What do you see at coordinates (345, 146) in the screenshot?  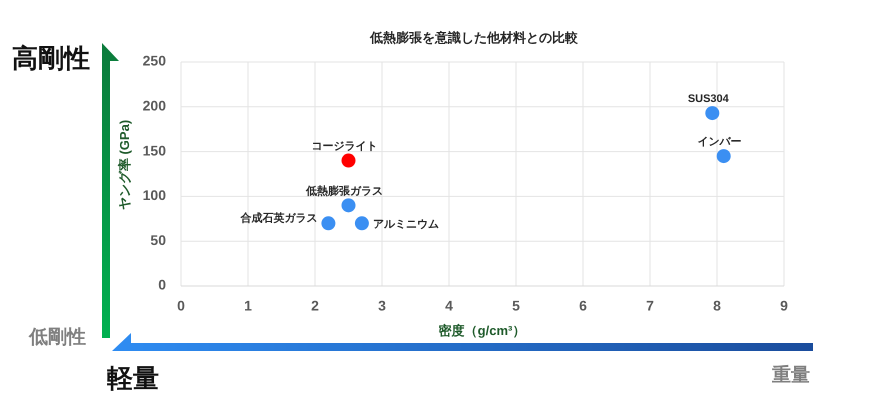 I see `series-label: コージライト` at bounding box center [345, 146].